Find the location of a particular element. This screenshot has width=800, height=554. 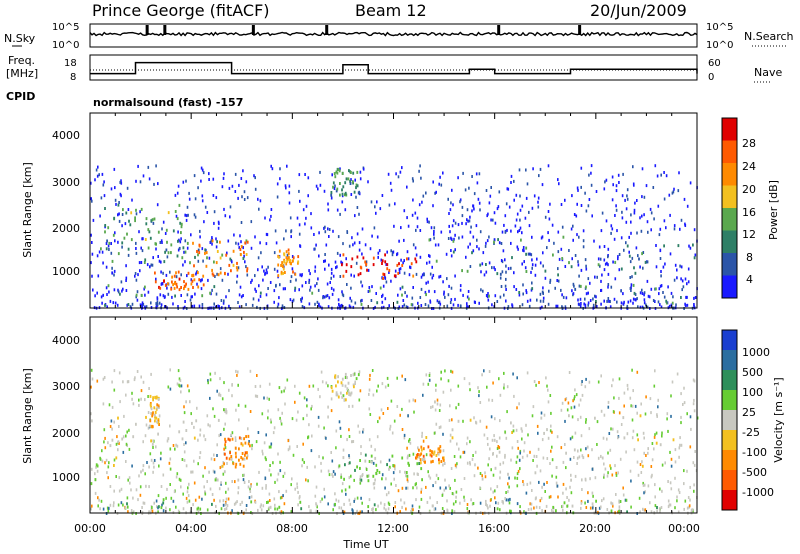

power-colorbar-frame is located at coordinates (729, 208).